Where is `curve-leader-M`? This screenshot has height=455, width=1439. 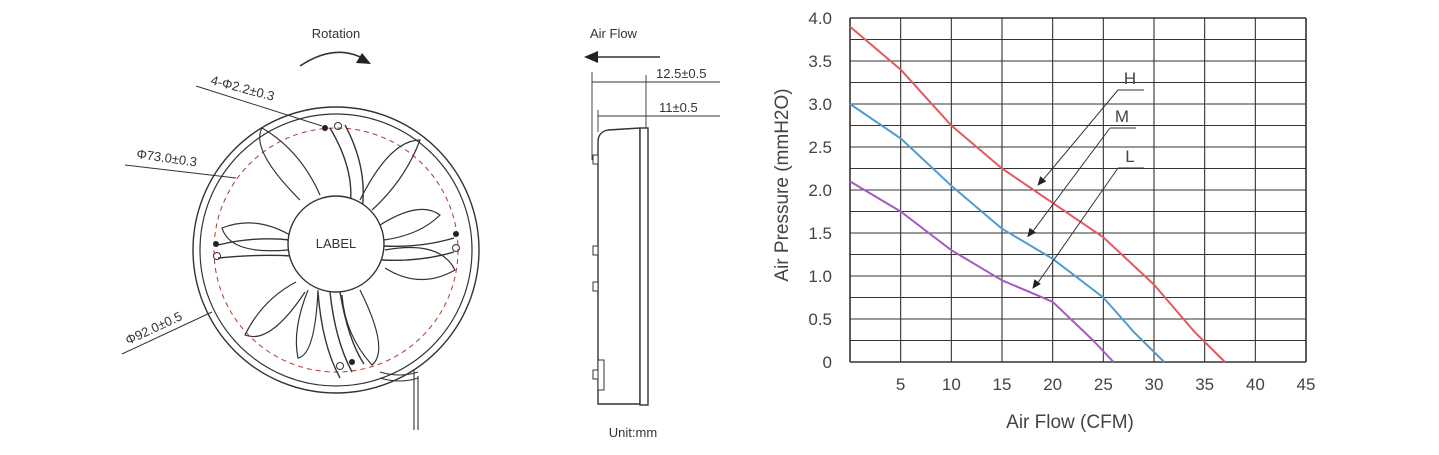
curve-leader-M is located at coordinates (1070, 180).